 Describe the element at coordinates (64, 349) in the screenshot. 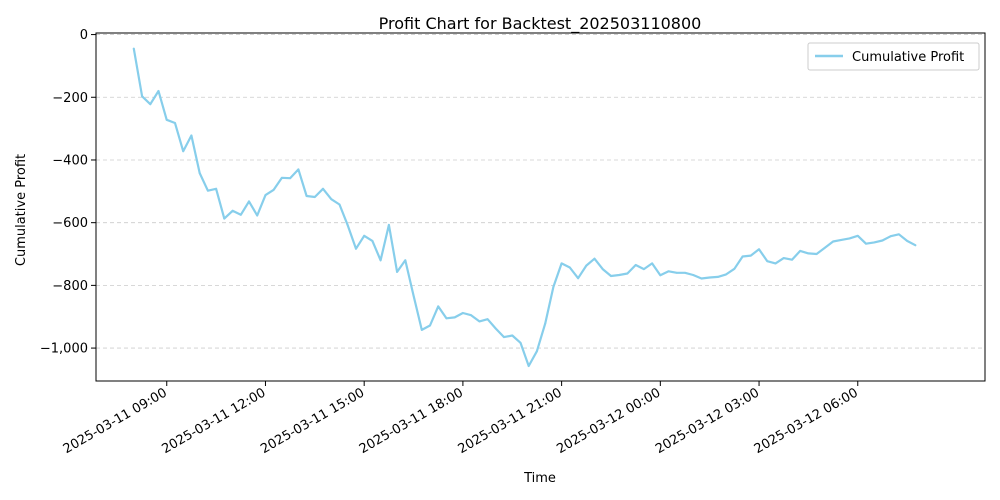

I see `y-tick-label: −1,000` at that location.